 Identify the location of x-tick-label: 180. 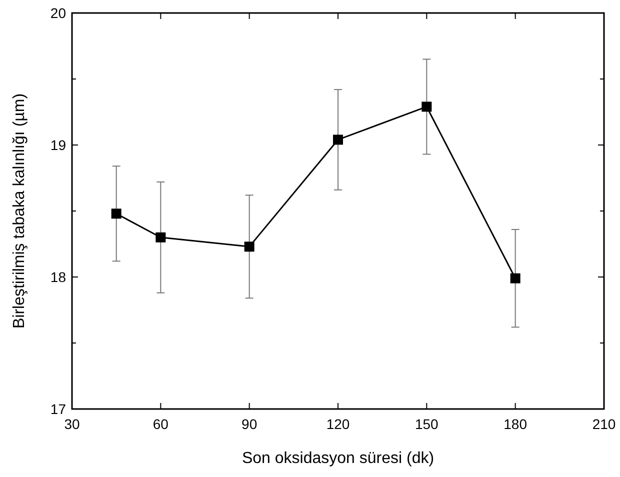
(516, 424).